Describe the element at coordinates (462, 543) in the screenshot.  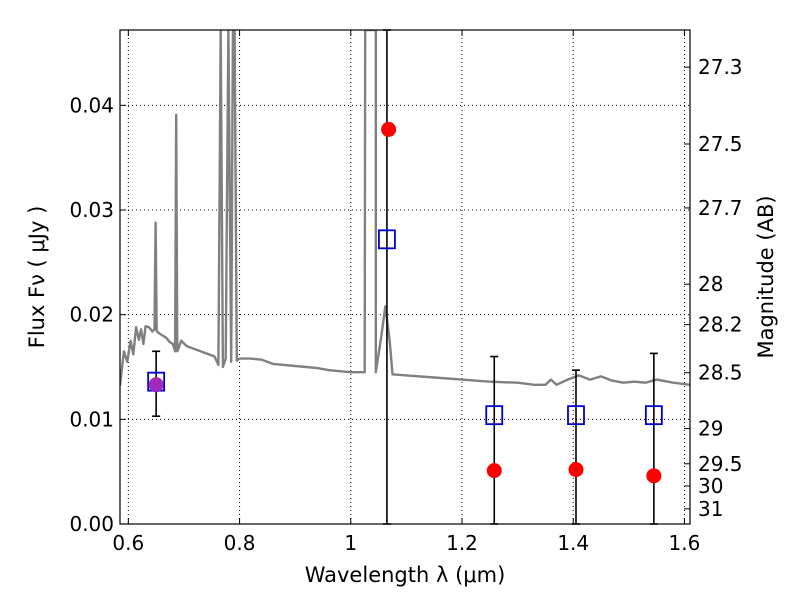
I see `x-tick-label: 1.2` at that location.